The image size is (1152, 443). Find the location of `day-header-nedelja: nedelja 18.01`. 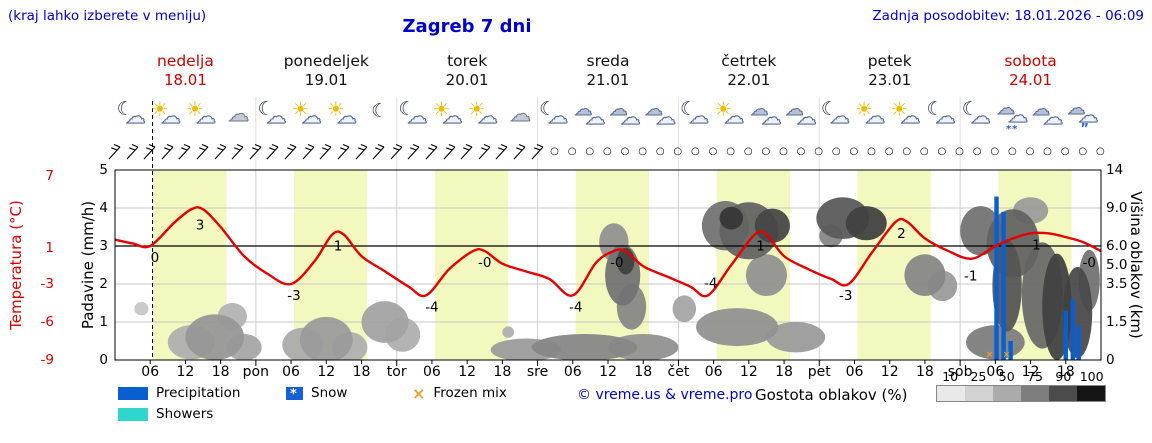

day-header-nedelja: nedelja 18.01 is located at coordinates (185, 70).